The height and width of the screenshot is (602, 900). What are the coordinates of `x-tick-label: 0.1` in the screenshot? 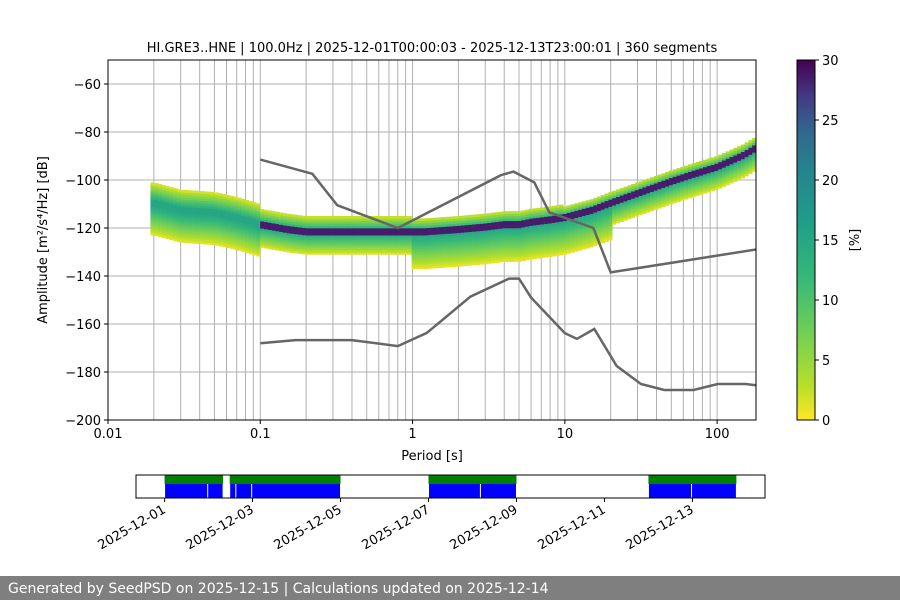 It's located at (260, 434).